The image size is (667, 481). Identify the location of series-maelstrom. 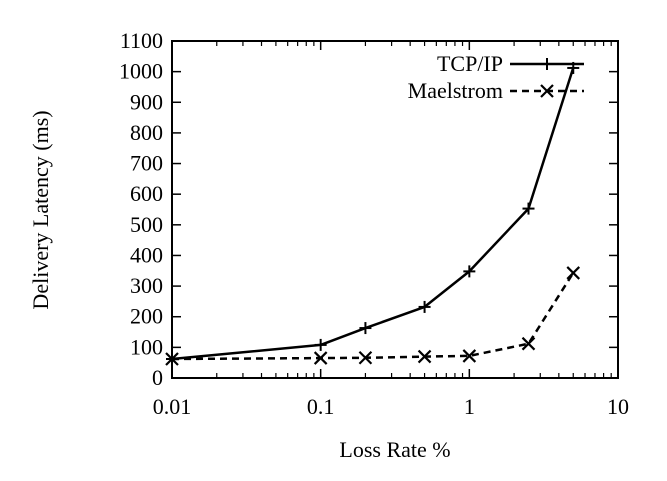
(373, 316).